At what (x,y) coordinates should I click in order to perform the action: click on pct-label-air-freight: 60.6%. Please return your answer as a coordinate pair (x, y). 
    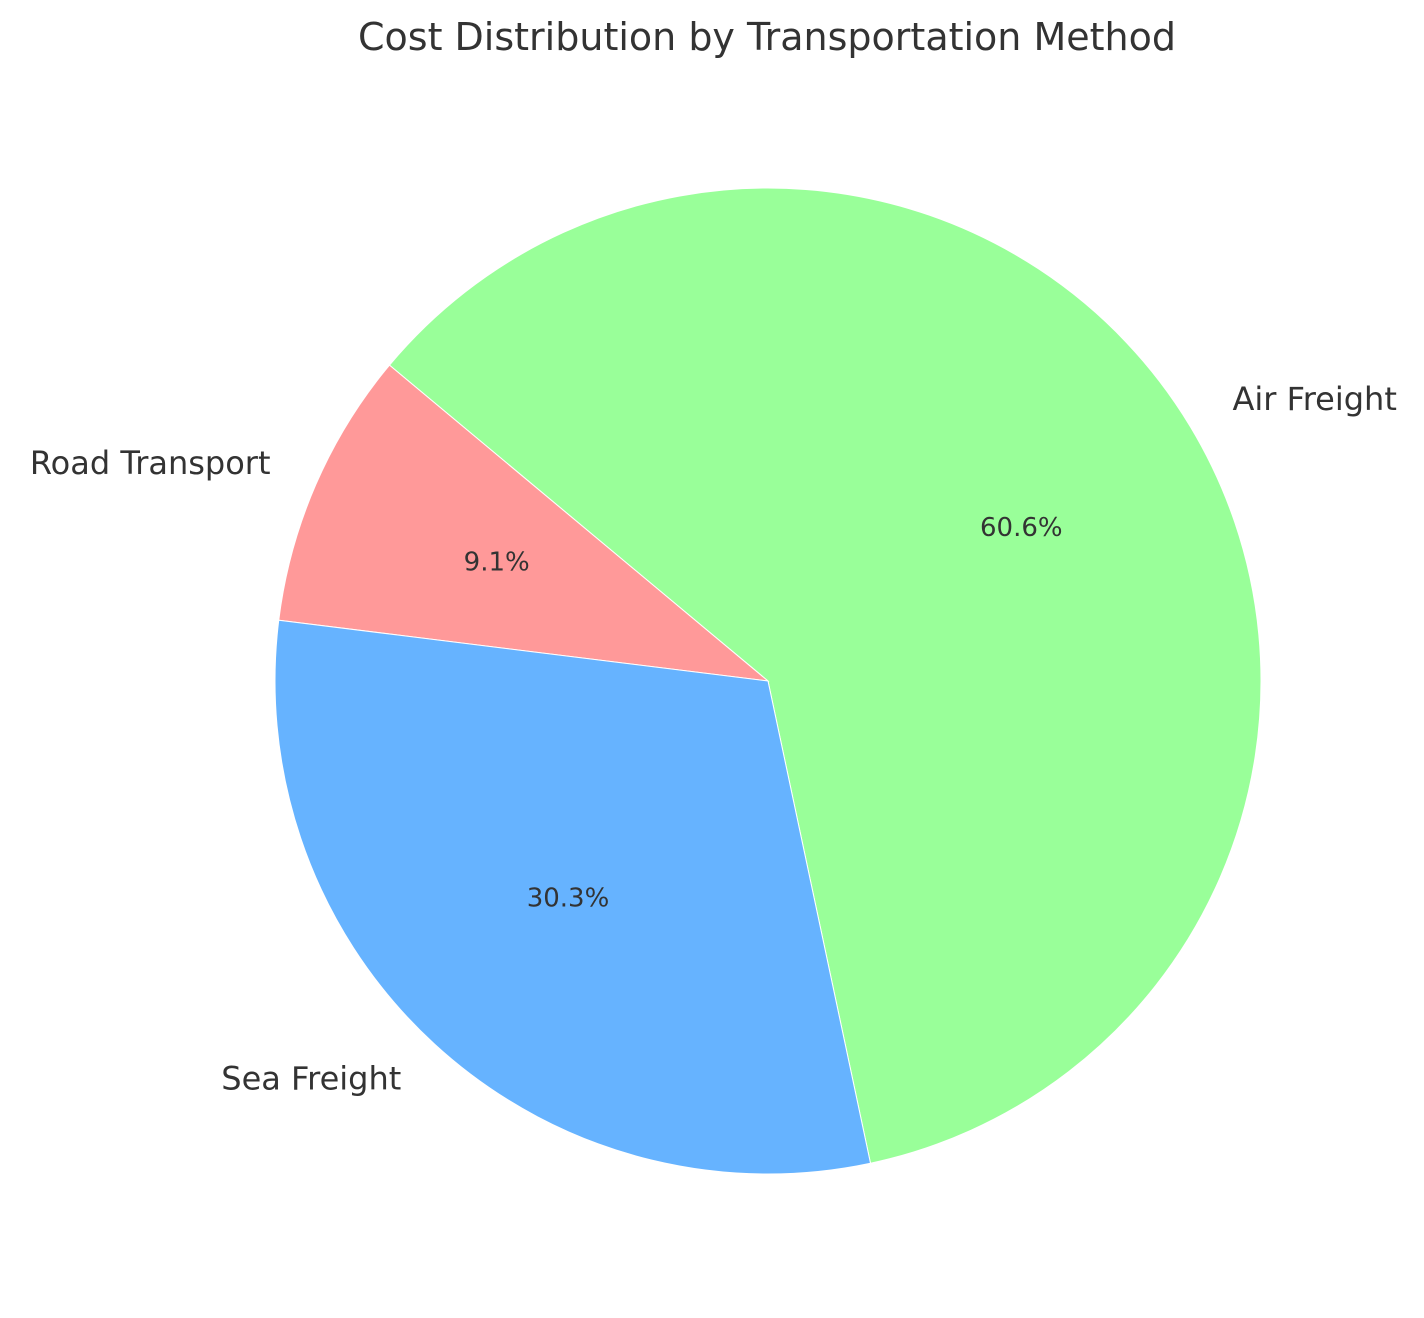
    Looking at the image, I should click on (1021, 528).